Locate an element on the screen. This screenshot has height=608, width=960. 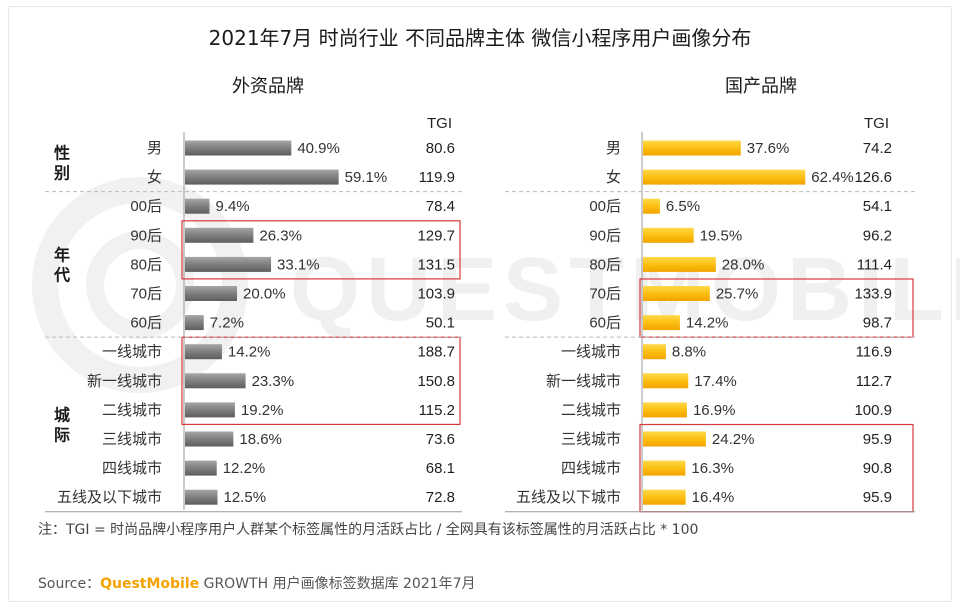
group-label-char: 别 is located at coordinates (61, 174).